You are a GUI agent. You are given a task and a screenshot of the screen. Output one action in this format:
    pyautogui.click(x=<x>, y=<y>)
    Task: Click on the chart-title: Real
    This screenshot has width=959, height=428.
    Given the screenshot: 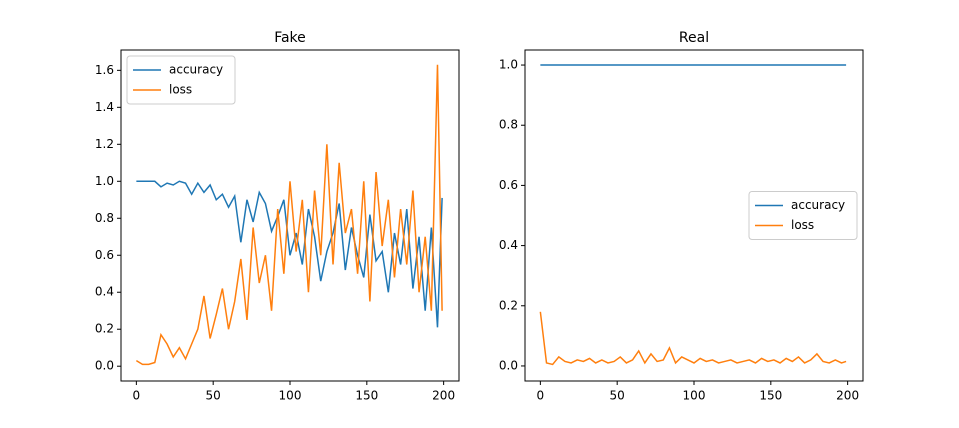 What is the action you would take?
    pyautogui.click(x=694, y=38)
    